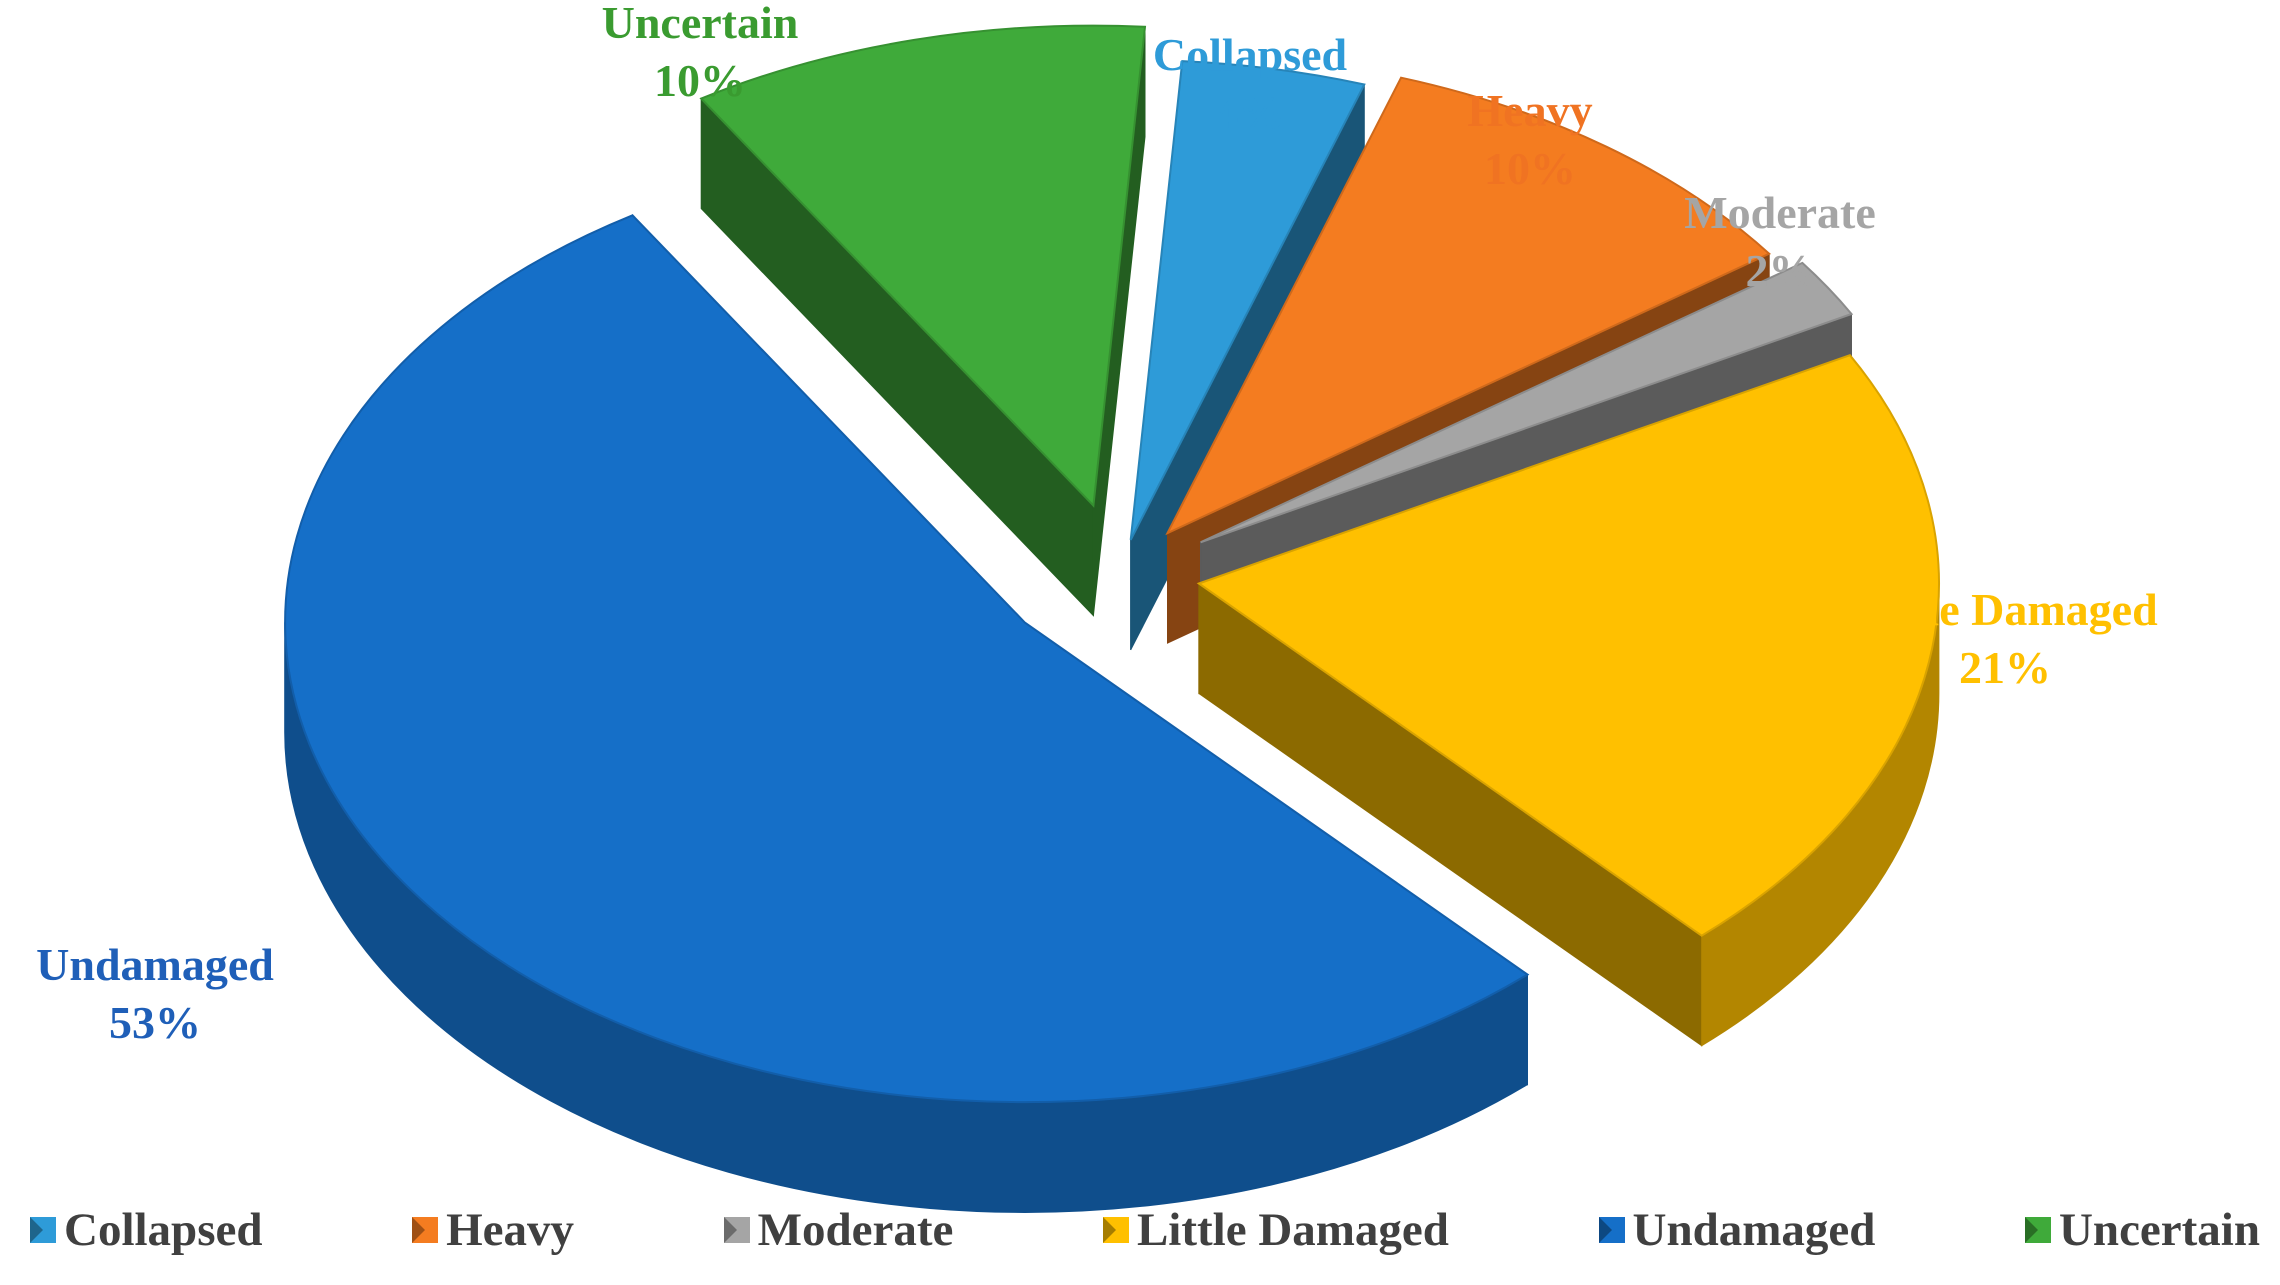  I want to click on pie-slice-uncertain, so click(923, 320).